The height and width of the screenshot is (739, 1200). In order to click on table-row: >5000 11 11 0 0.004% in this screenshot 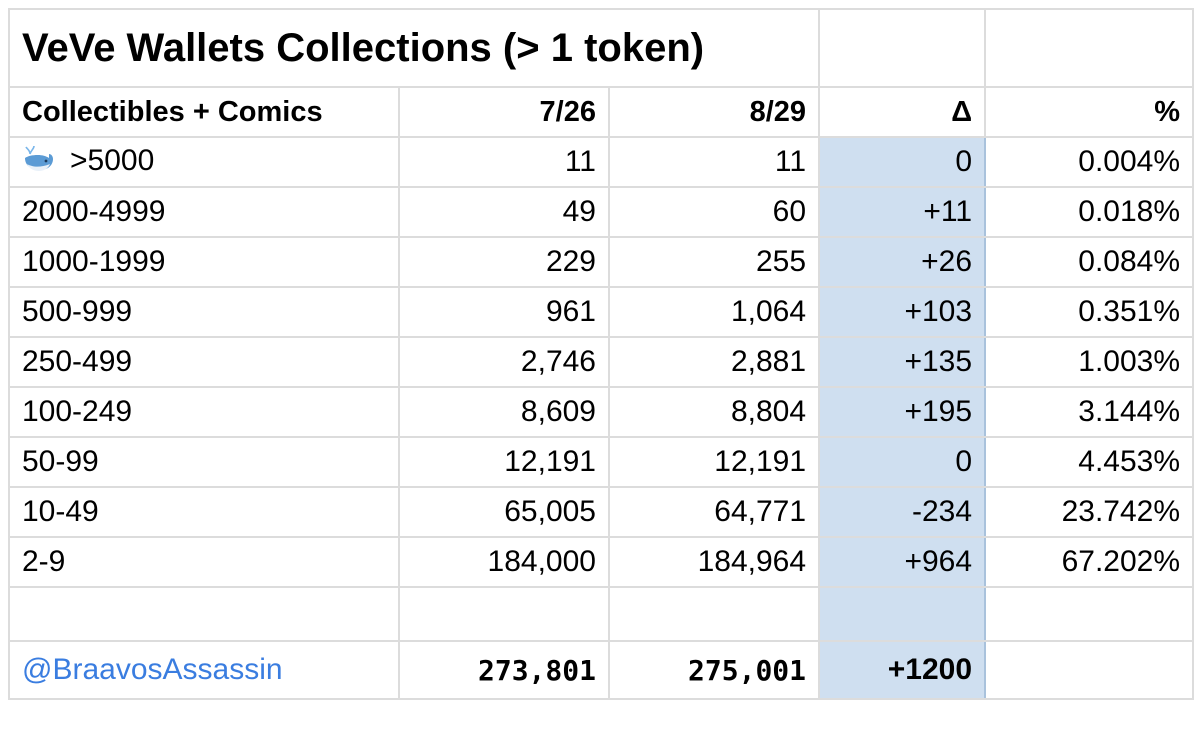, I will do `click(601, 162)`.